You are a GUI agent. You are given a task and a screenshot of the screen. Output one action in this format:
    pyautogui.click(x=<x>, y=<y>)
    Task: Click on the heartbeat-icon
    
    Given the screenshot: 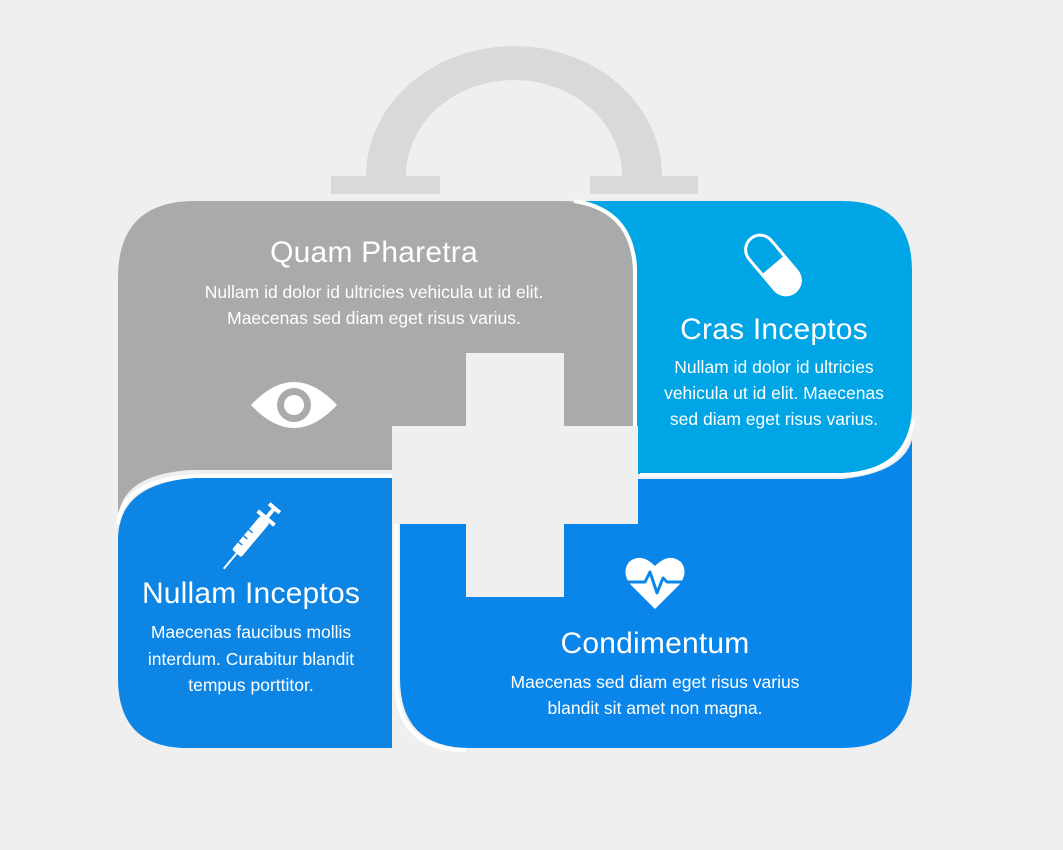 What is the action you would take?
    pyautogui.click(x=655, y=583)
    